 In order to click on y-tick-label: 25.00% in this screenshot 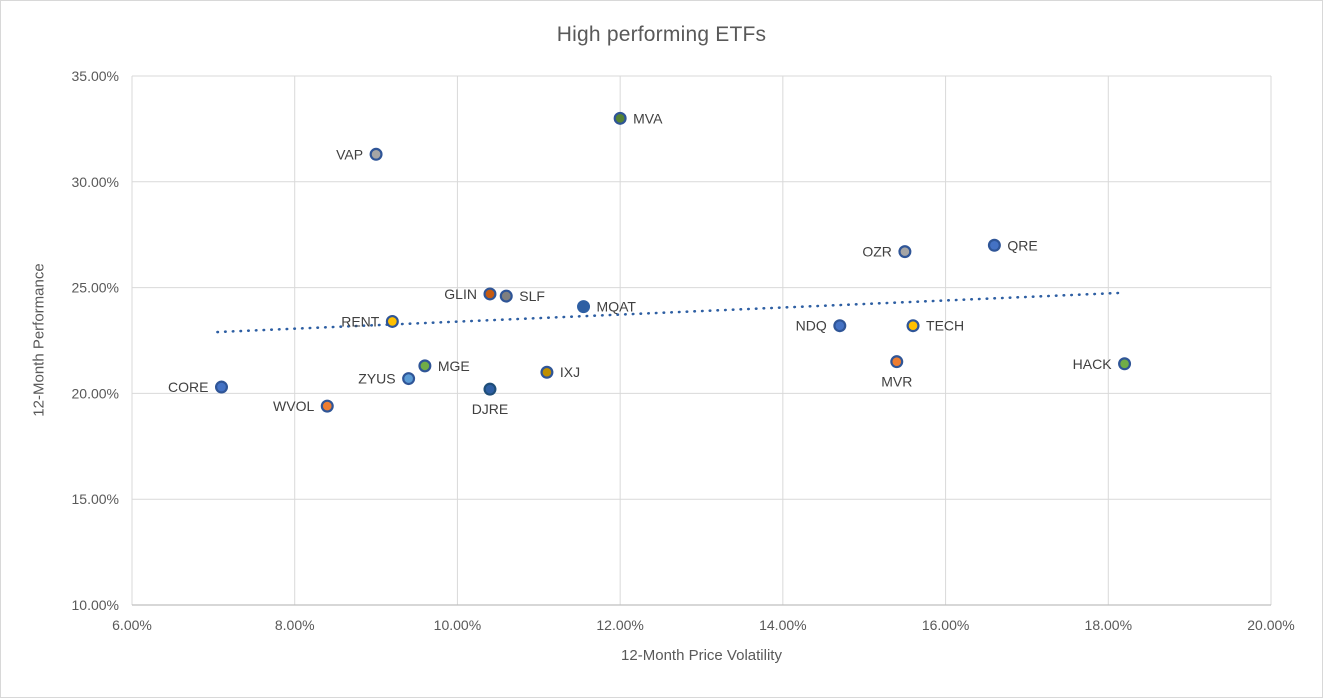, I will do `click(95, 288)`.